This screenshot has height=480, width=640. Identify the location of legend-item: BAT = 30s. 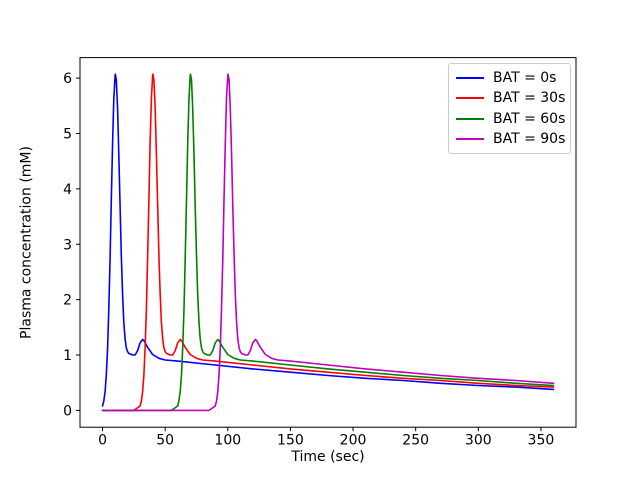
(511, 98).